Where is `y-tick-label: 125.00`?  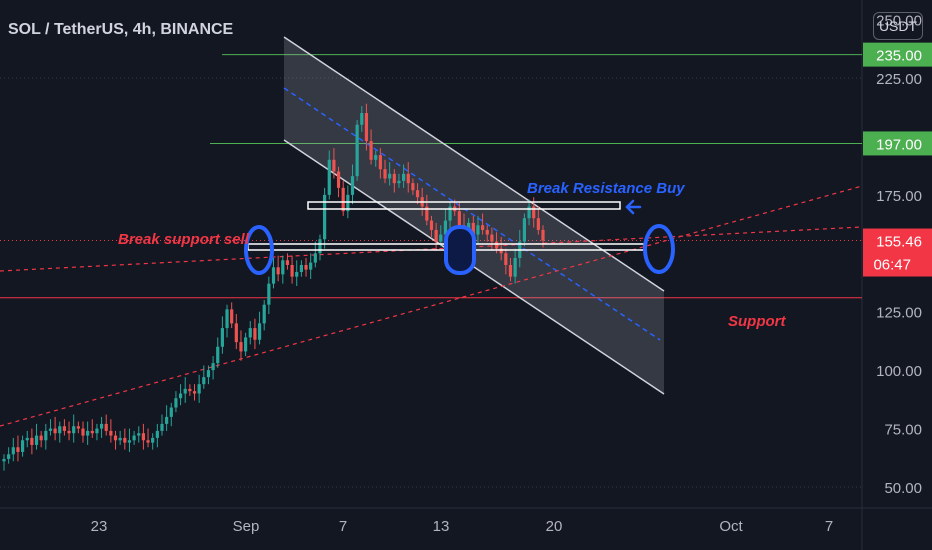 y-tick-label: 125.00 is located at coordinates (899, 313).